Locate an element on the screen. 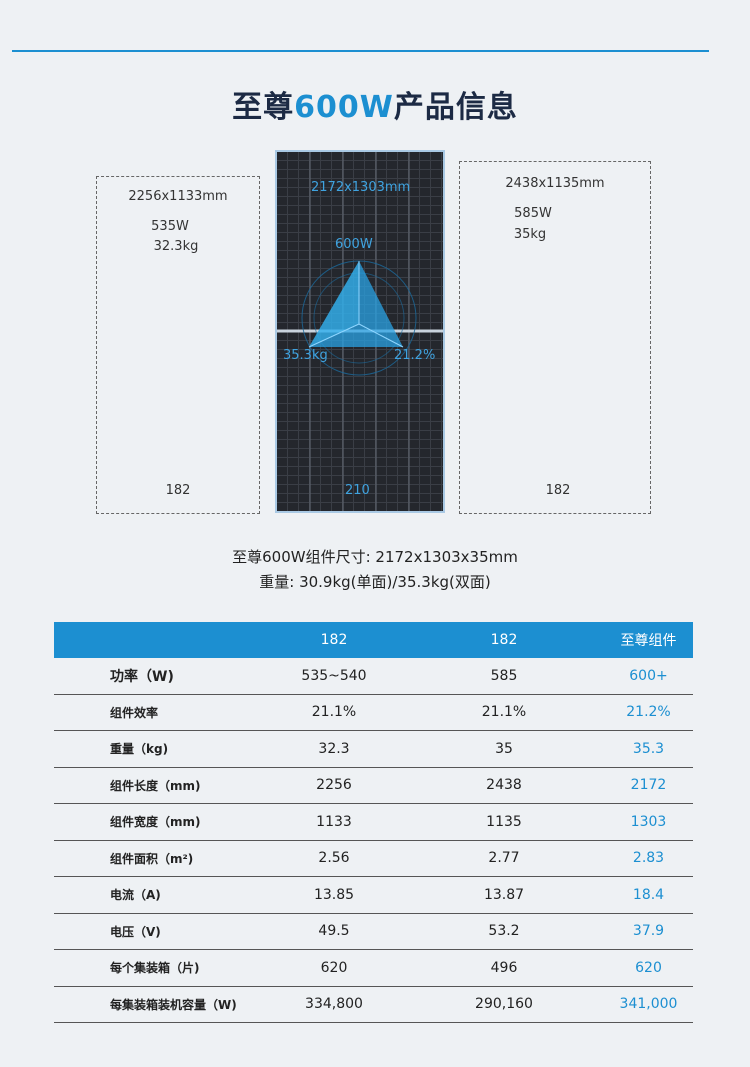  title-suffix: 产品信息 is located at coordinates (455, 107).